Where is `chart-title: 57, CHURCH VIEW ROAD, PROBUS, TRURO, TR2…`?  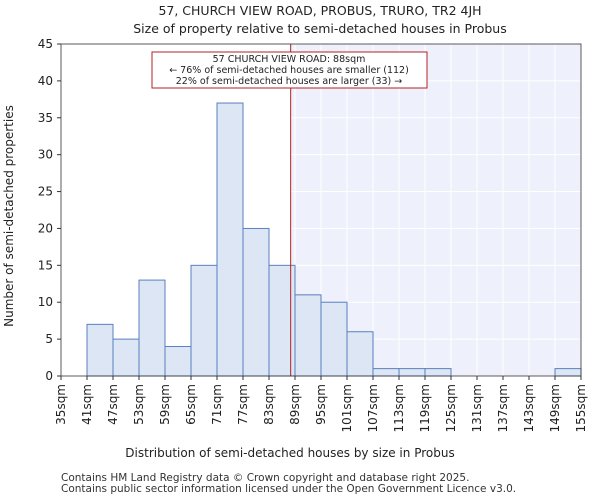
chart-title: 57, CHURCH VIEW ROAD, PROBUS, TRURO, TR2… is located at coordinates (319, 10).